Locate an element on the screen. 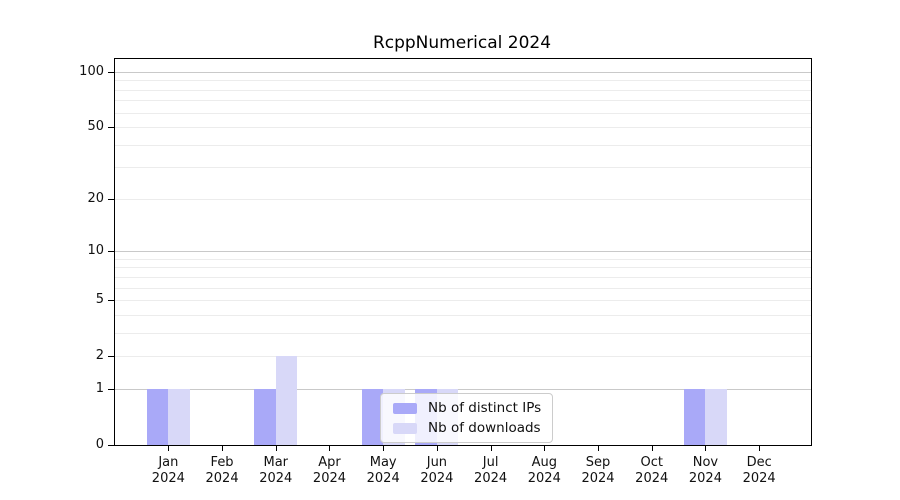 Image resolution: width=900 pixels, height=500 pixels. x-tick-label-oct: Oct 2024 is located at coordinates (651, 471).